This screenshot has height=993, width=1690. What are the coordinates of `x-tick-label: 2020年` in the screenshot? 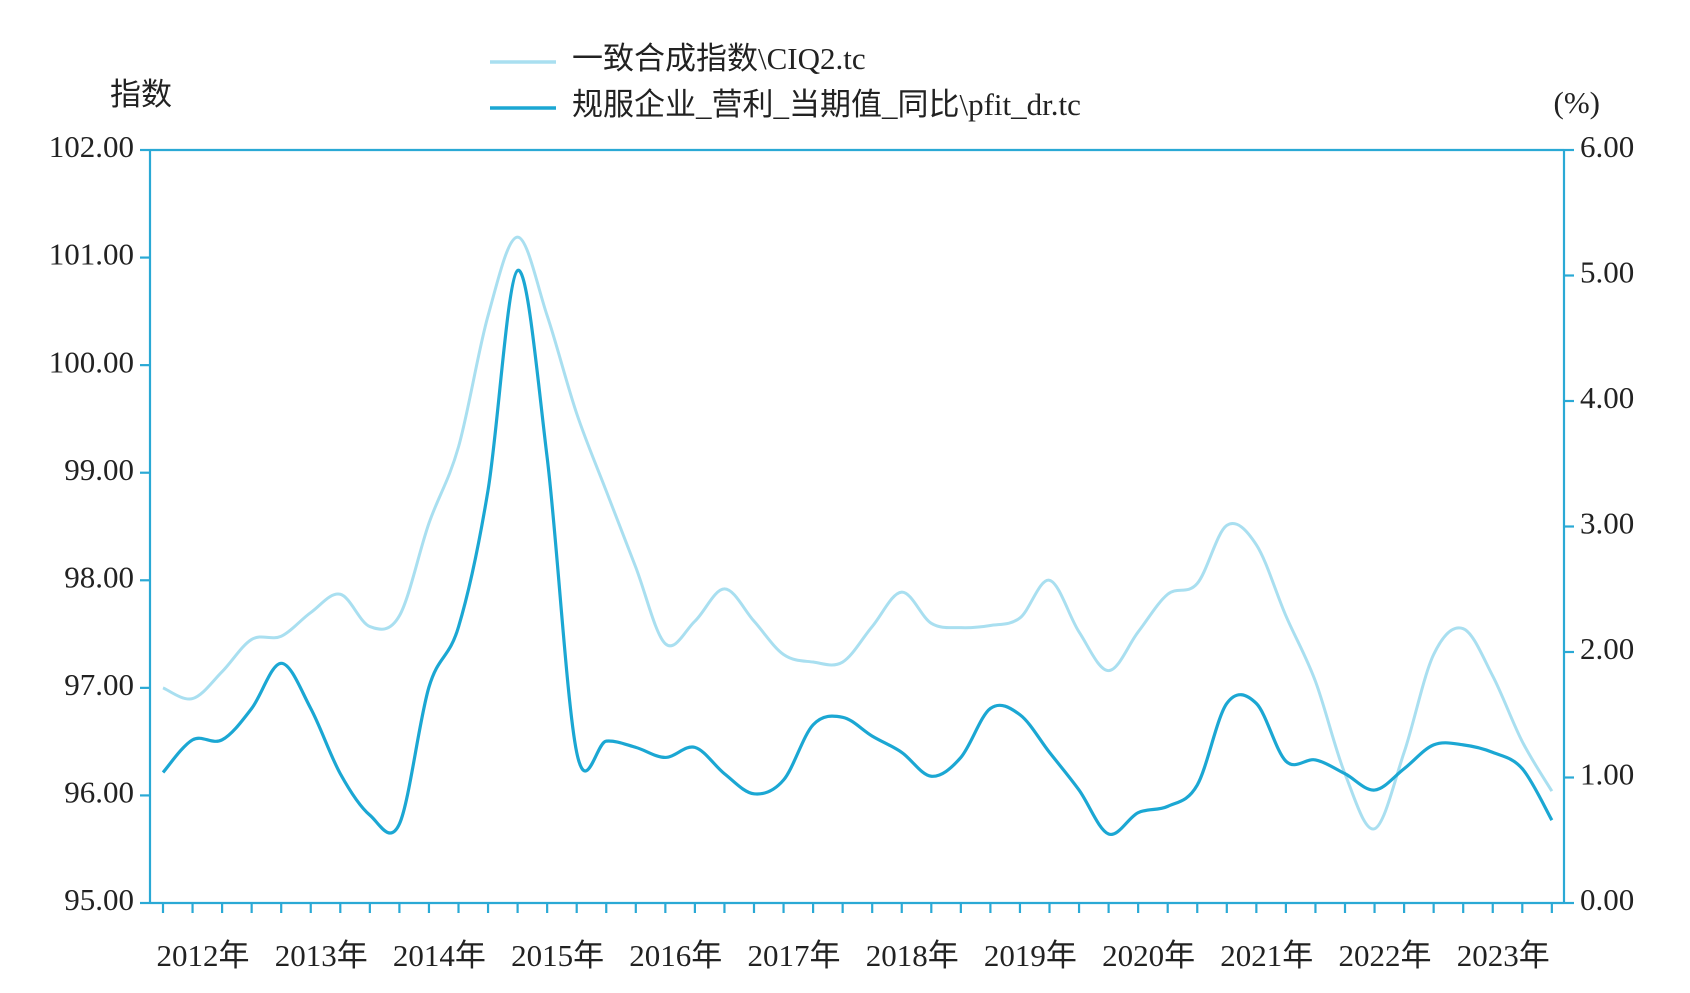 It's located at (1148, 955).